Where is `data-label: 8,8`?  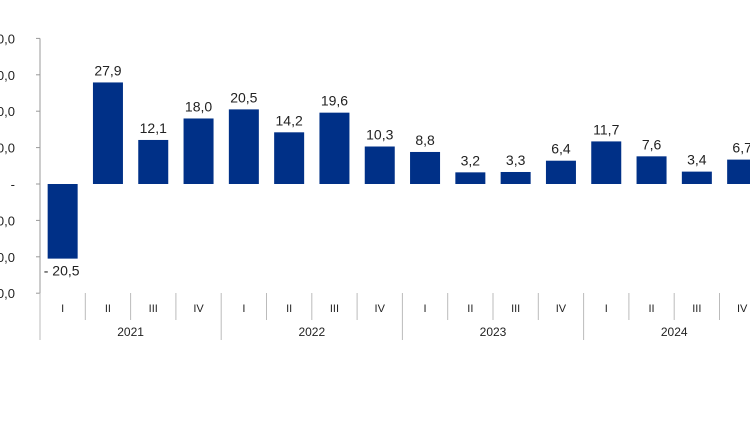 data-label: 8,8 is located at coordinates (425, 140).